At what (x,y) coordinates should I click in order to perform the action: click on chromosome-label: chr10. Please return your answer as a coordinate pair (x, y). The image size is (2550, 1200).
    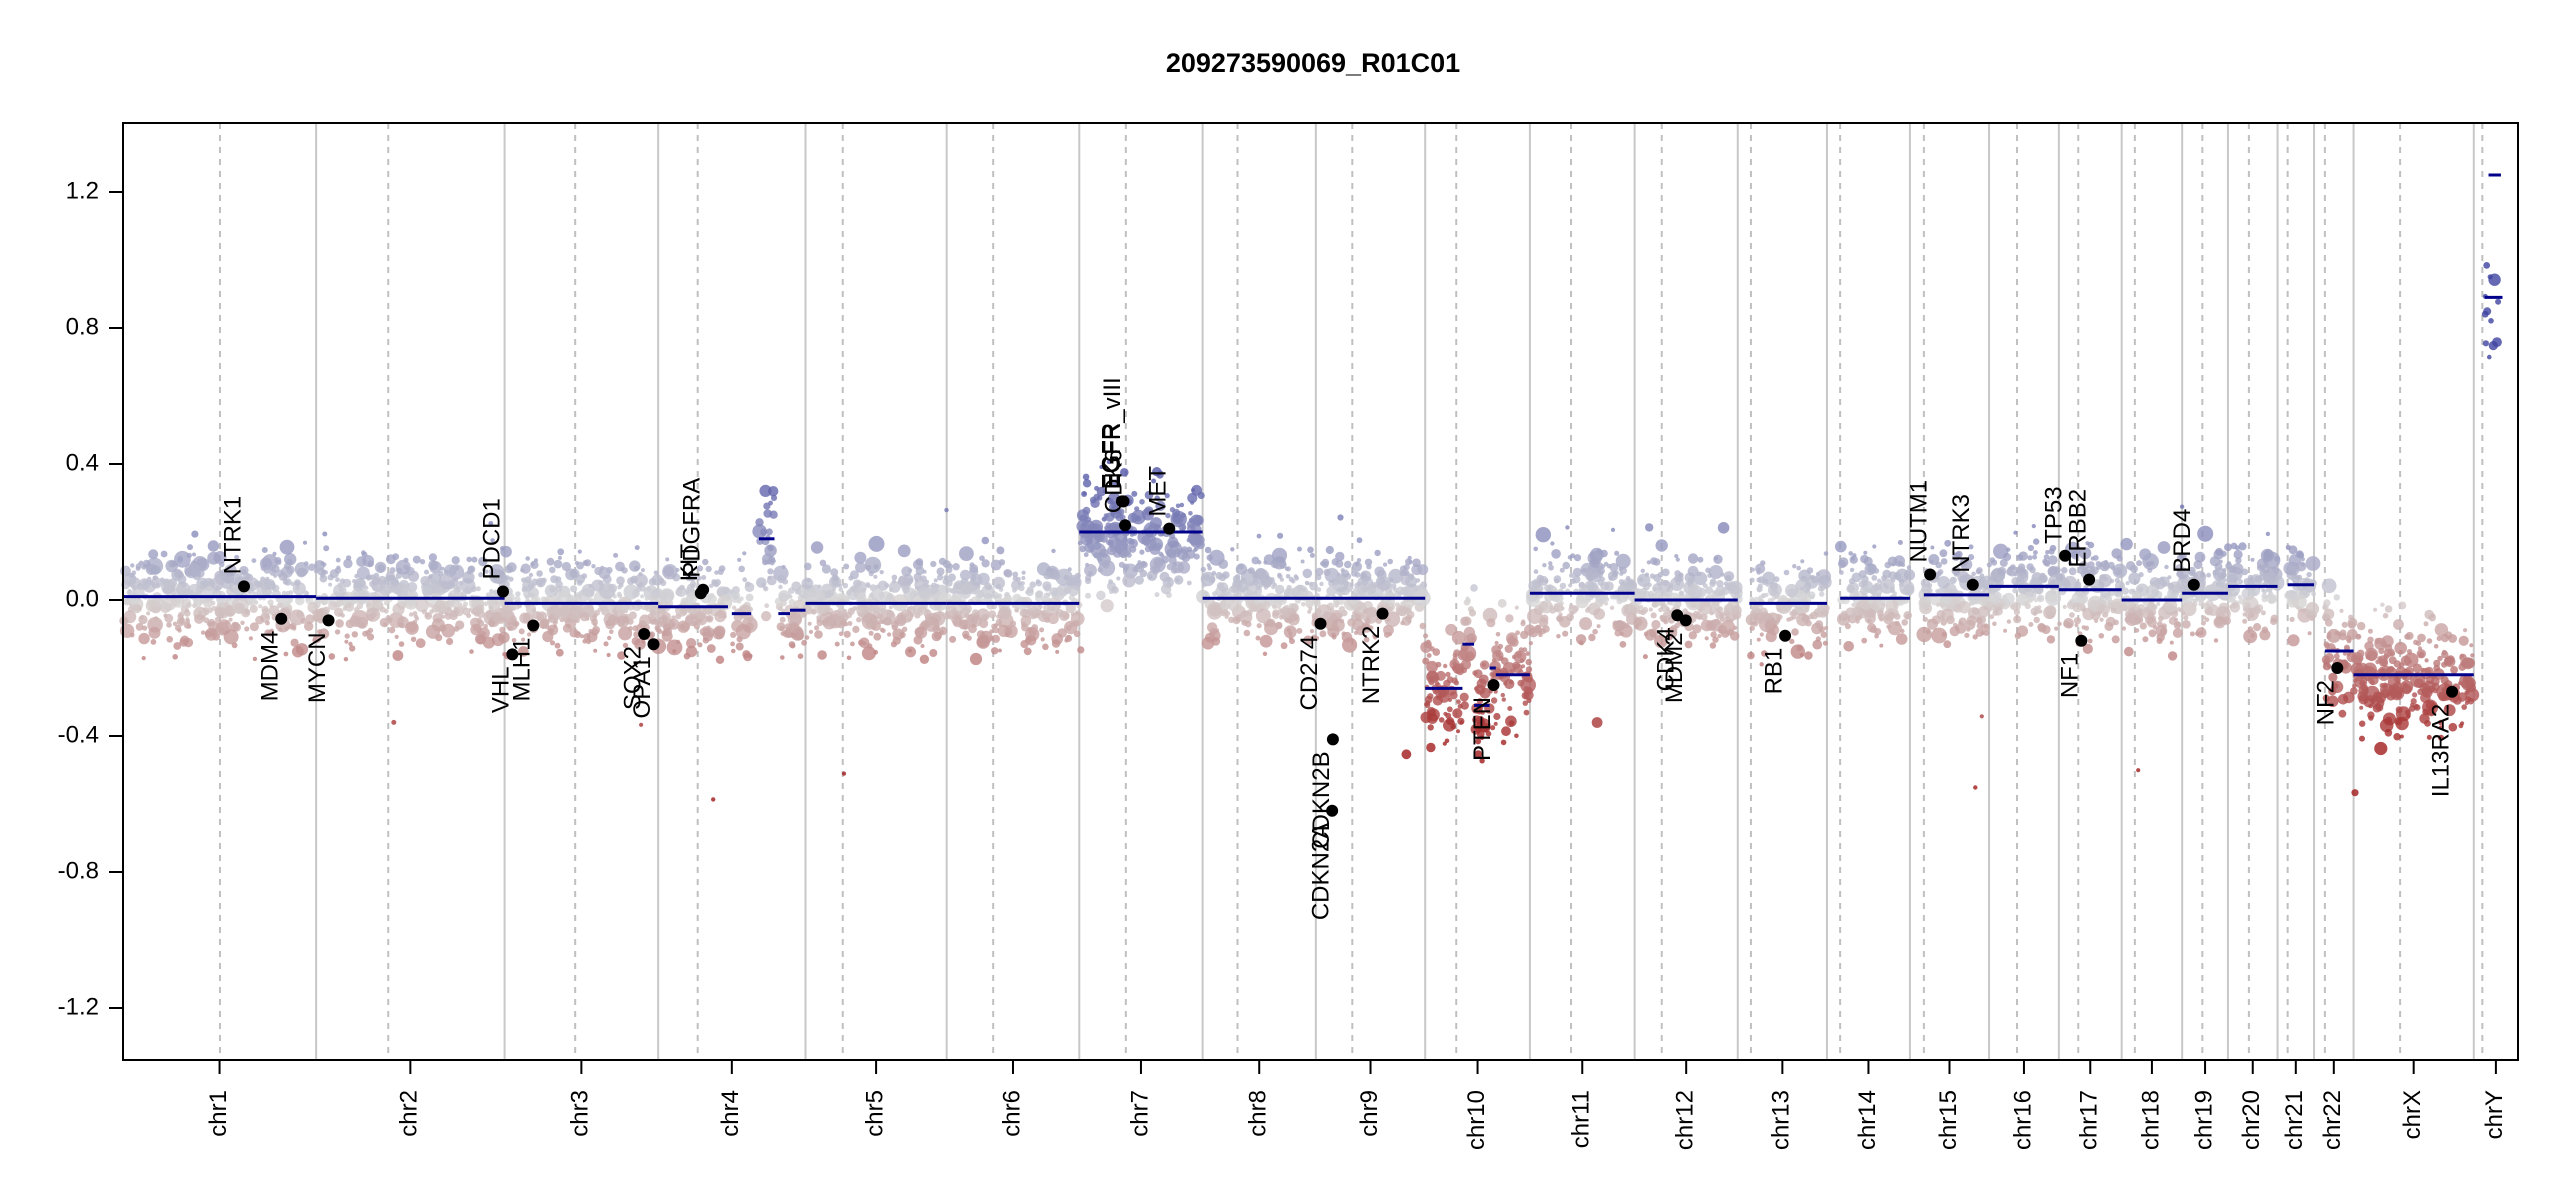
    Looking at the image, I should click on (1476, 1120).